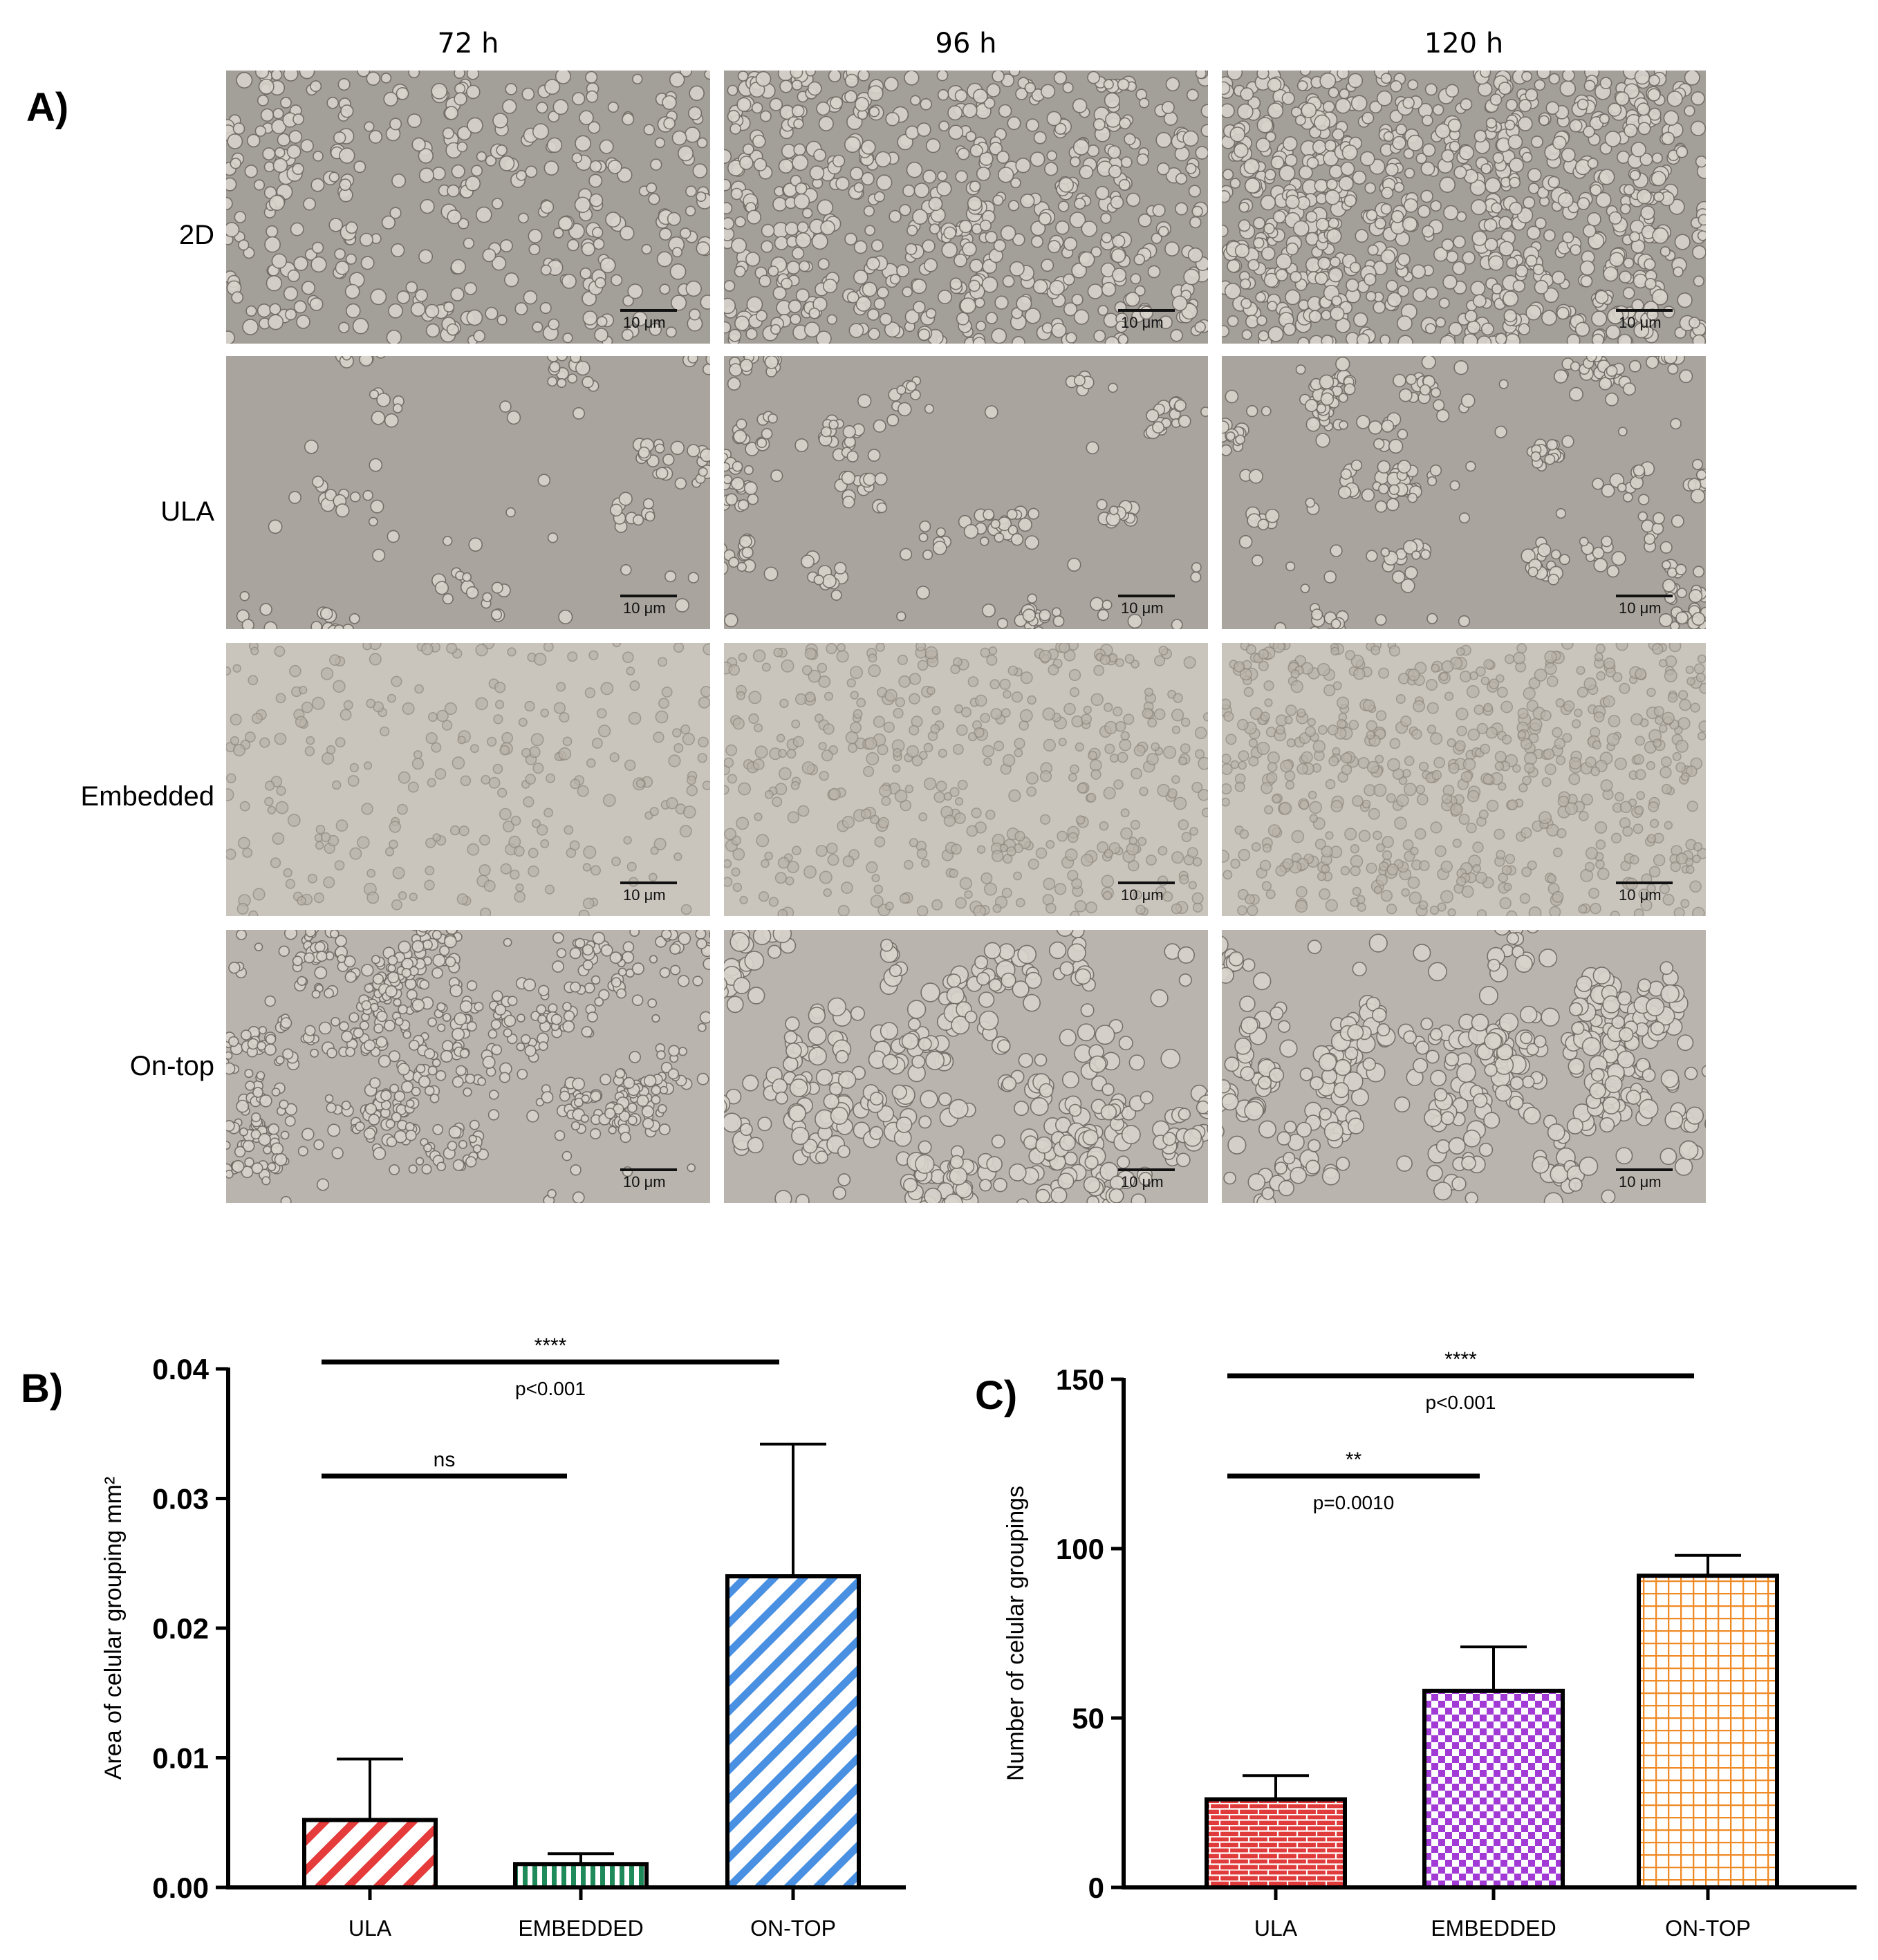 The width and height of the screenshot is (1878, 1960). Describe the element at coordinates (47, 107) in the screenshot. I see `panel-a-label: A)` at that location.